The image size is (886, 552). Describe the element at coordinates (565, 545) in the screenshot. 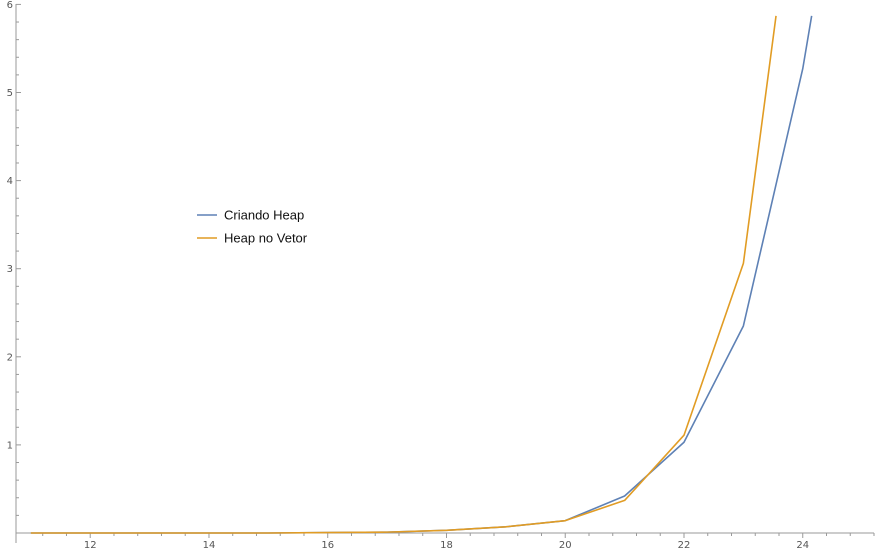

I see `x-tick-label: 20` at that location.